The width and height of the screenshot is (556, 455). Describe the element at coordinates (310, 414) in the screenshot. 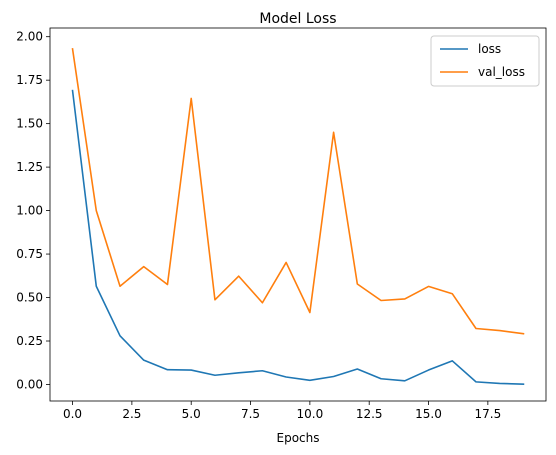

I see `x-tick-label: 10.0` at that location.